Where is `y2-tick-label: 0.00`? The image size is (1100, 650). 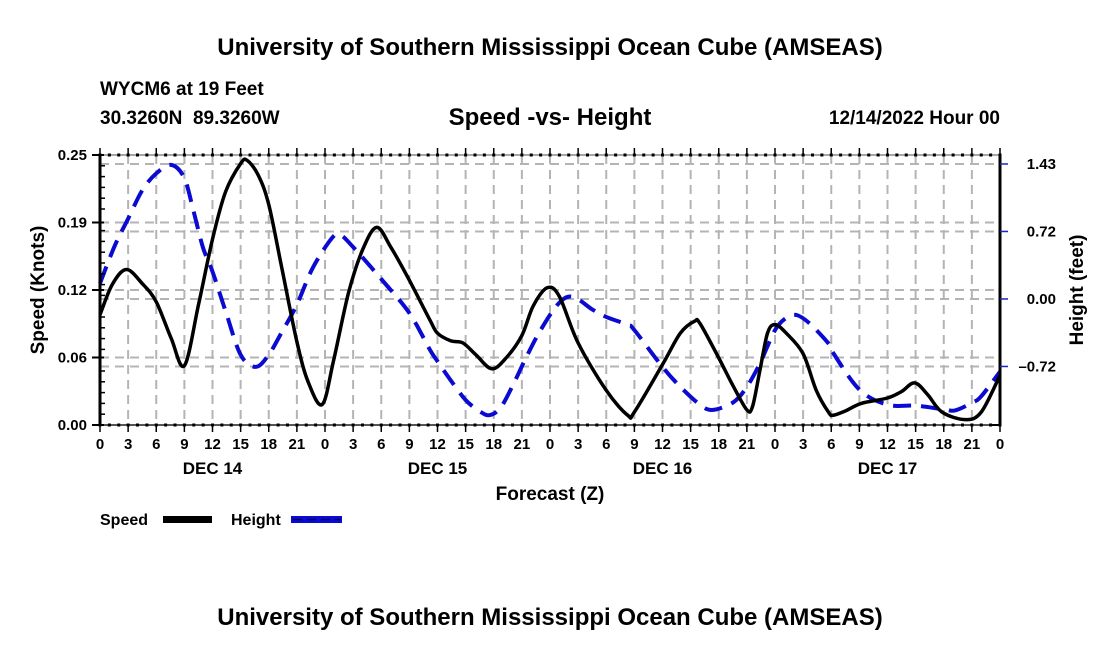
y2-tick-label: 0.00 is located at coordinates (1041, 299).